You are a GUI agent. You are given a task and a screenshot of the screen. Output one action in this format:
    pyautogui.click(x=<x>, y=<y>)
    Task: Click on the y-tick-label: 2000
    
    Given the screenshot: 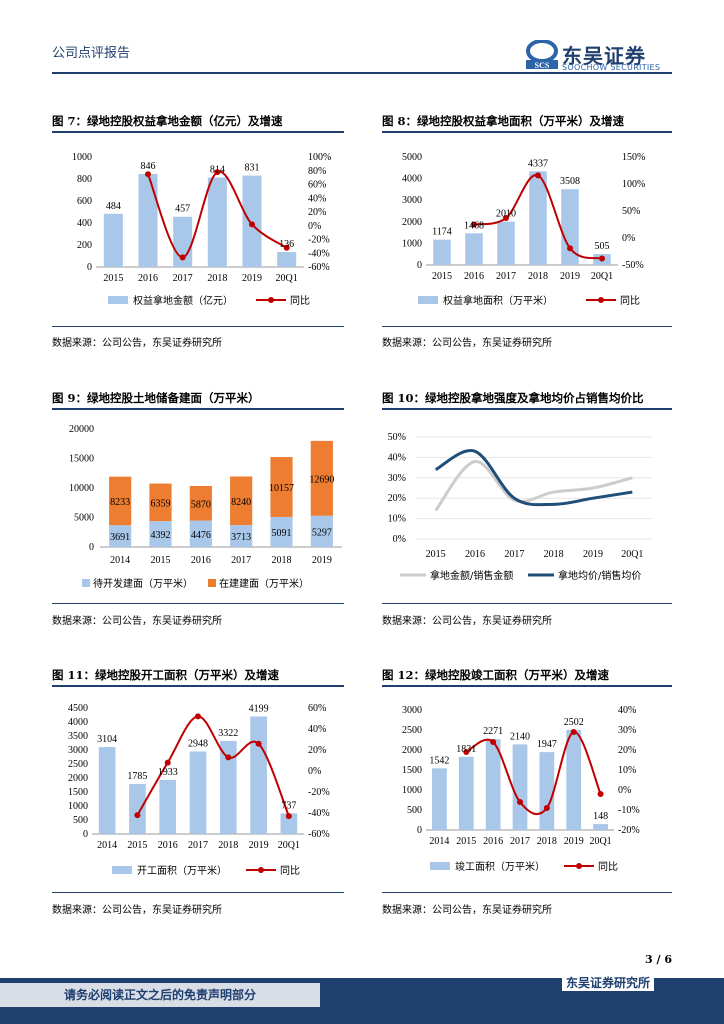 What is the action you would take?
    pyautogui.click(x=412, y=222)
    